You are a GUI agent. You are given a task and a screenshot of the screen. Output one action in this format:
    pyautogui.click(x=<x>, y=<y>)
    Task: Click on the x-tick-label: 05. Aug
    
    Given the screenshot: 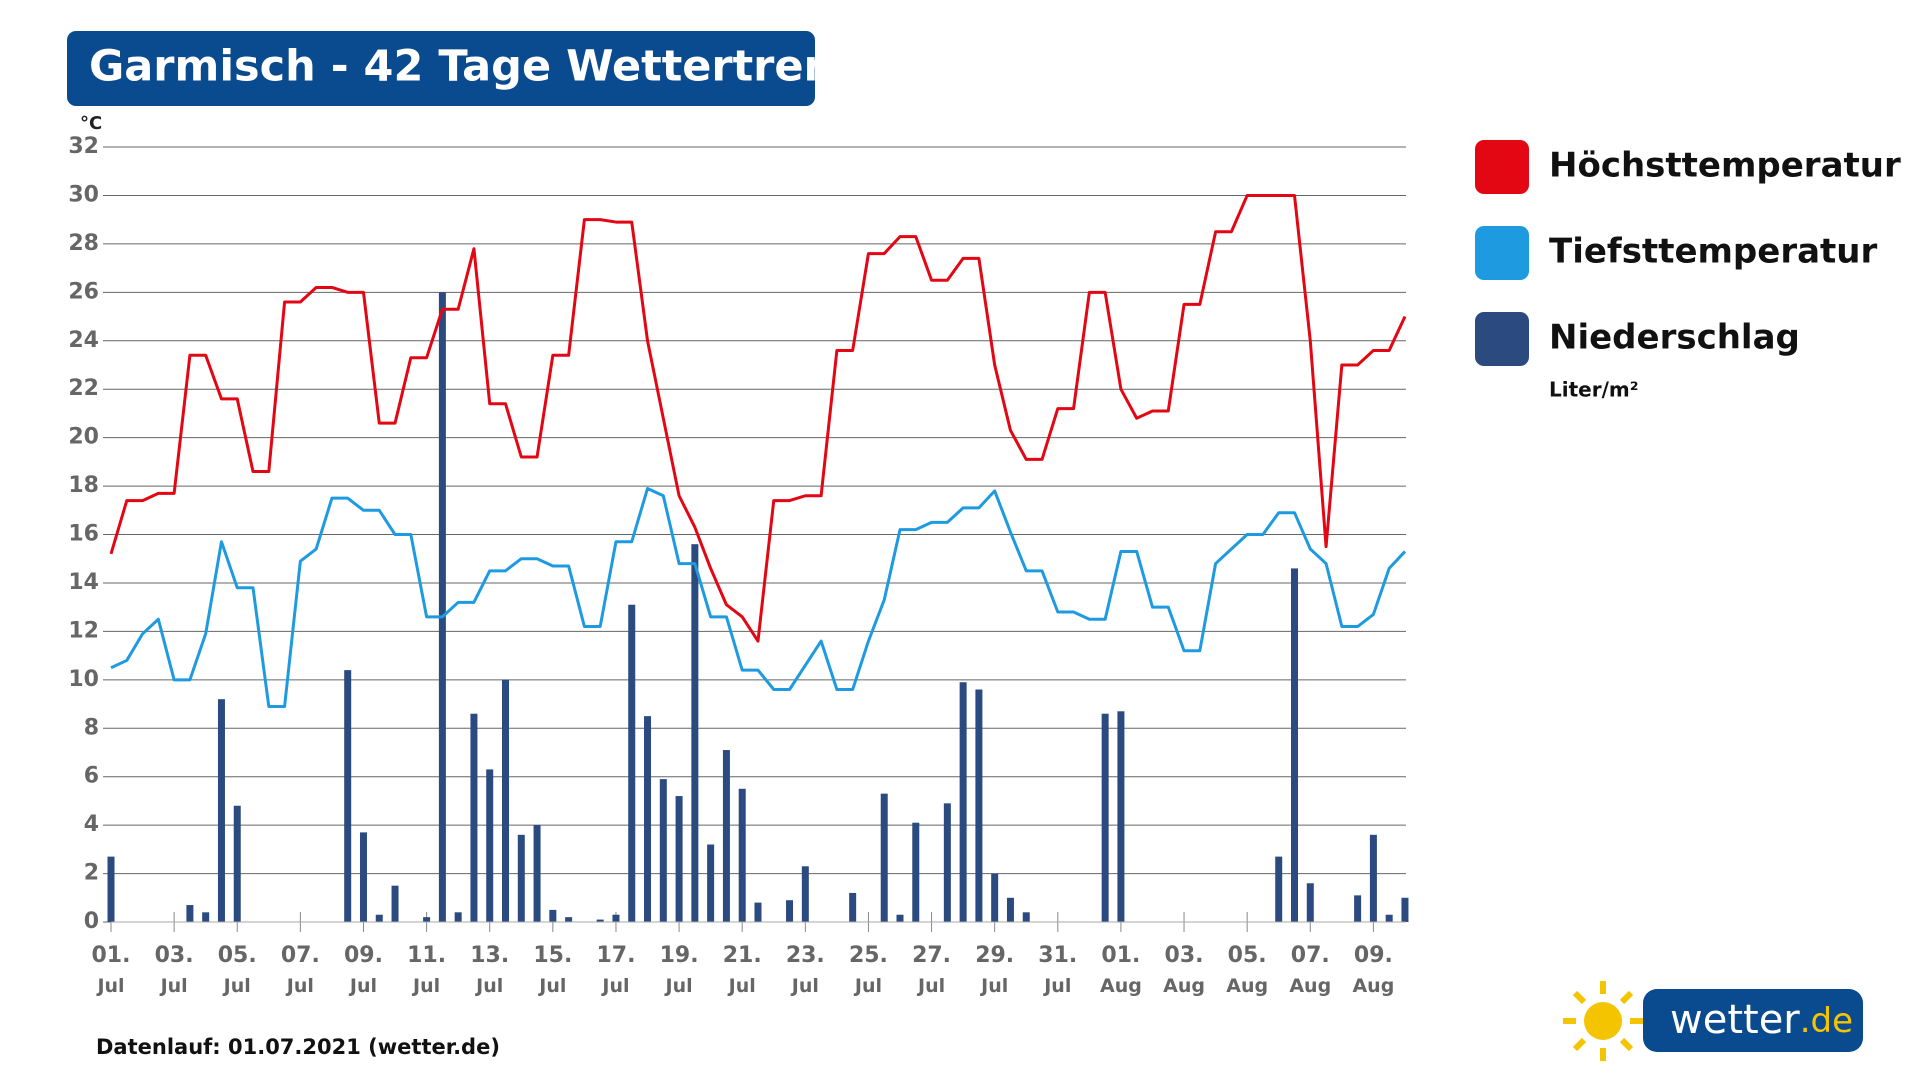 What is the action you would take?
    pyautogui.click(x=1247, y=970)
    